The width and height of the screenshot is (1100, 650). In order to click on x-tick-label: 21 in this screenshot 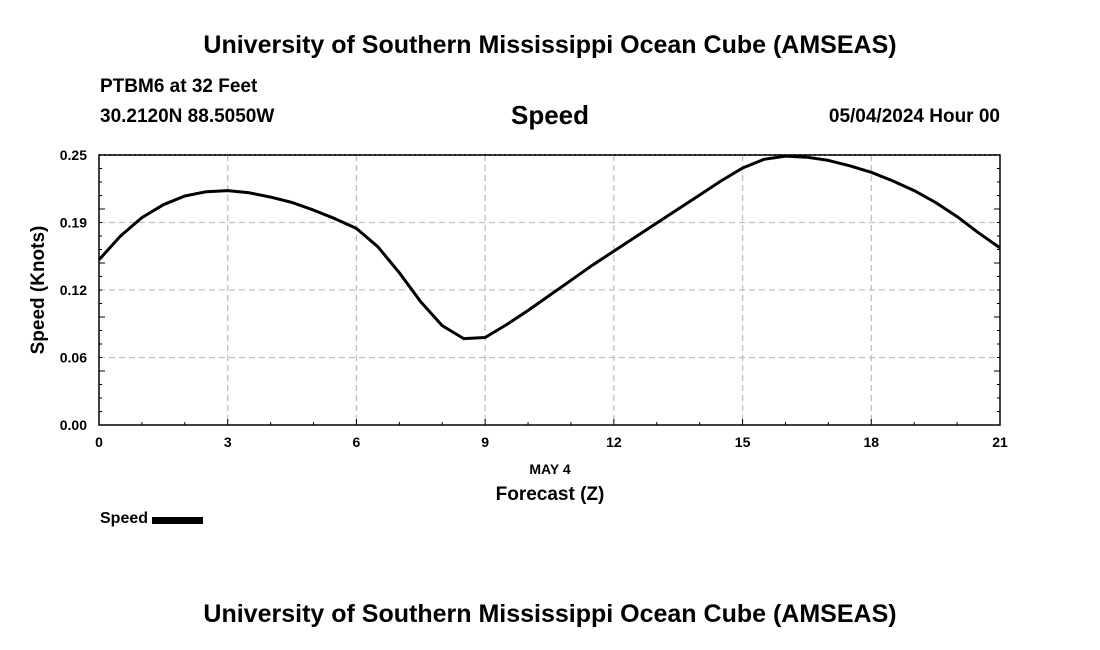, I will do `click(1000, 442)`.